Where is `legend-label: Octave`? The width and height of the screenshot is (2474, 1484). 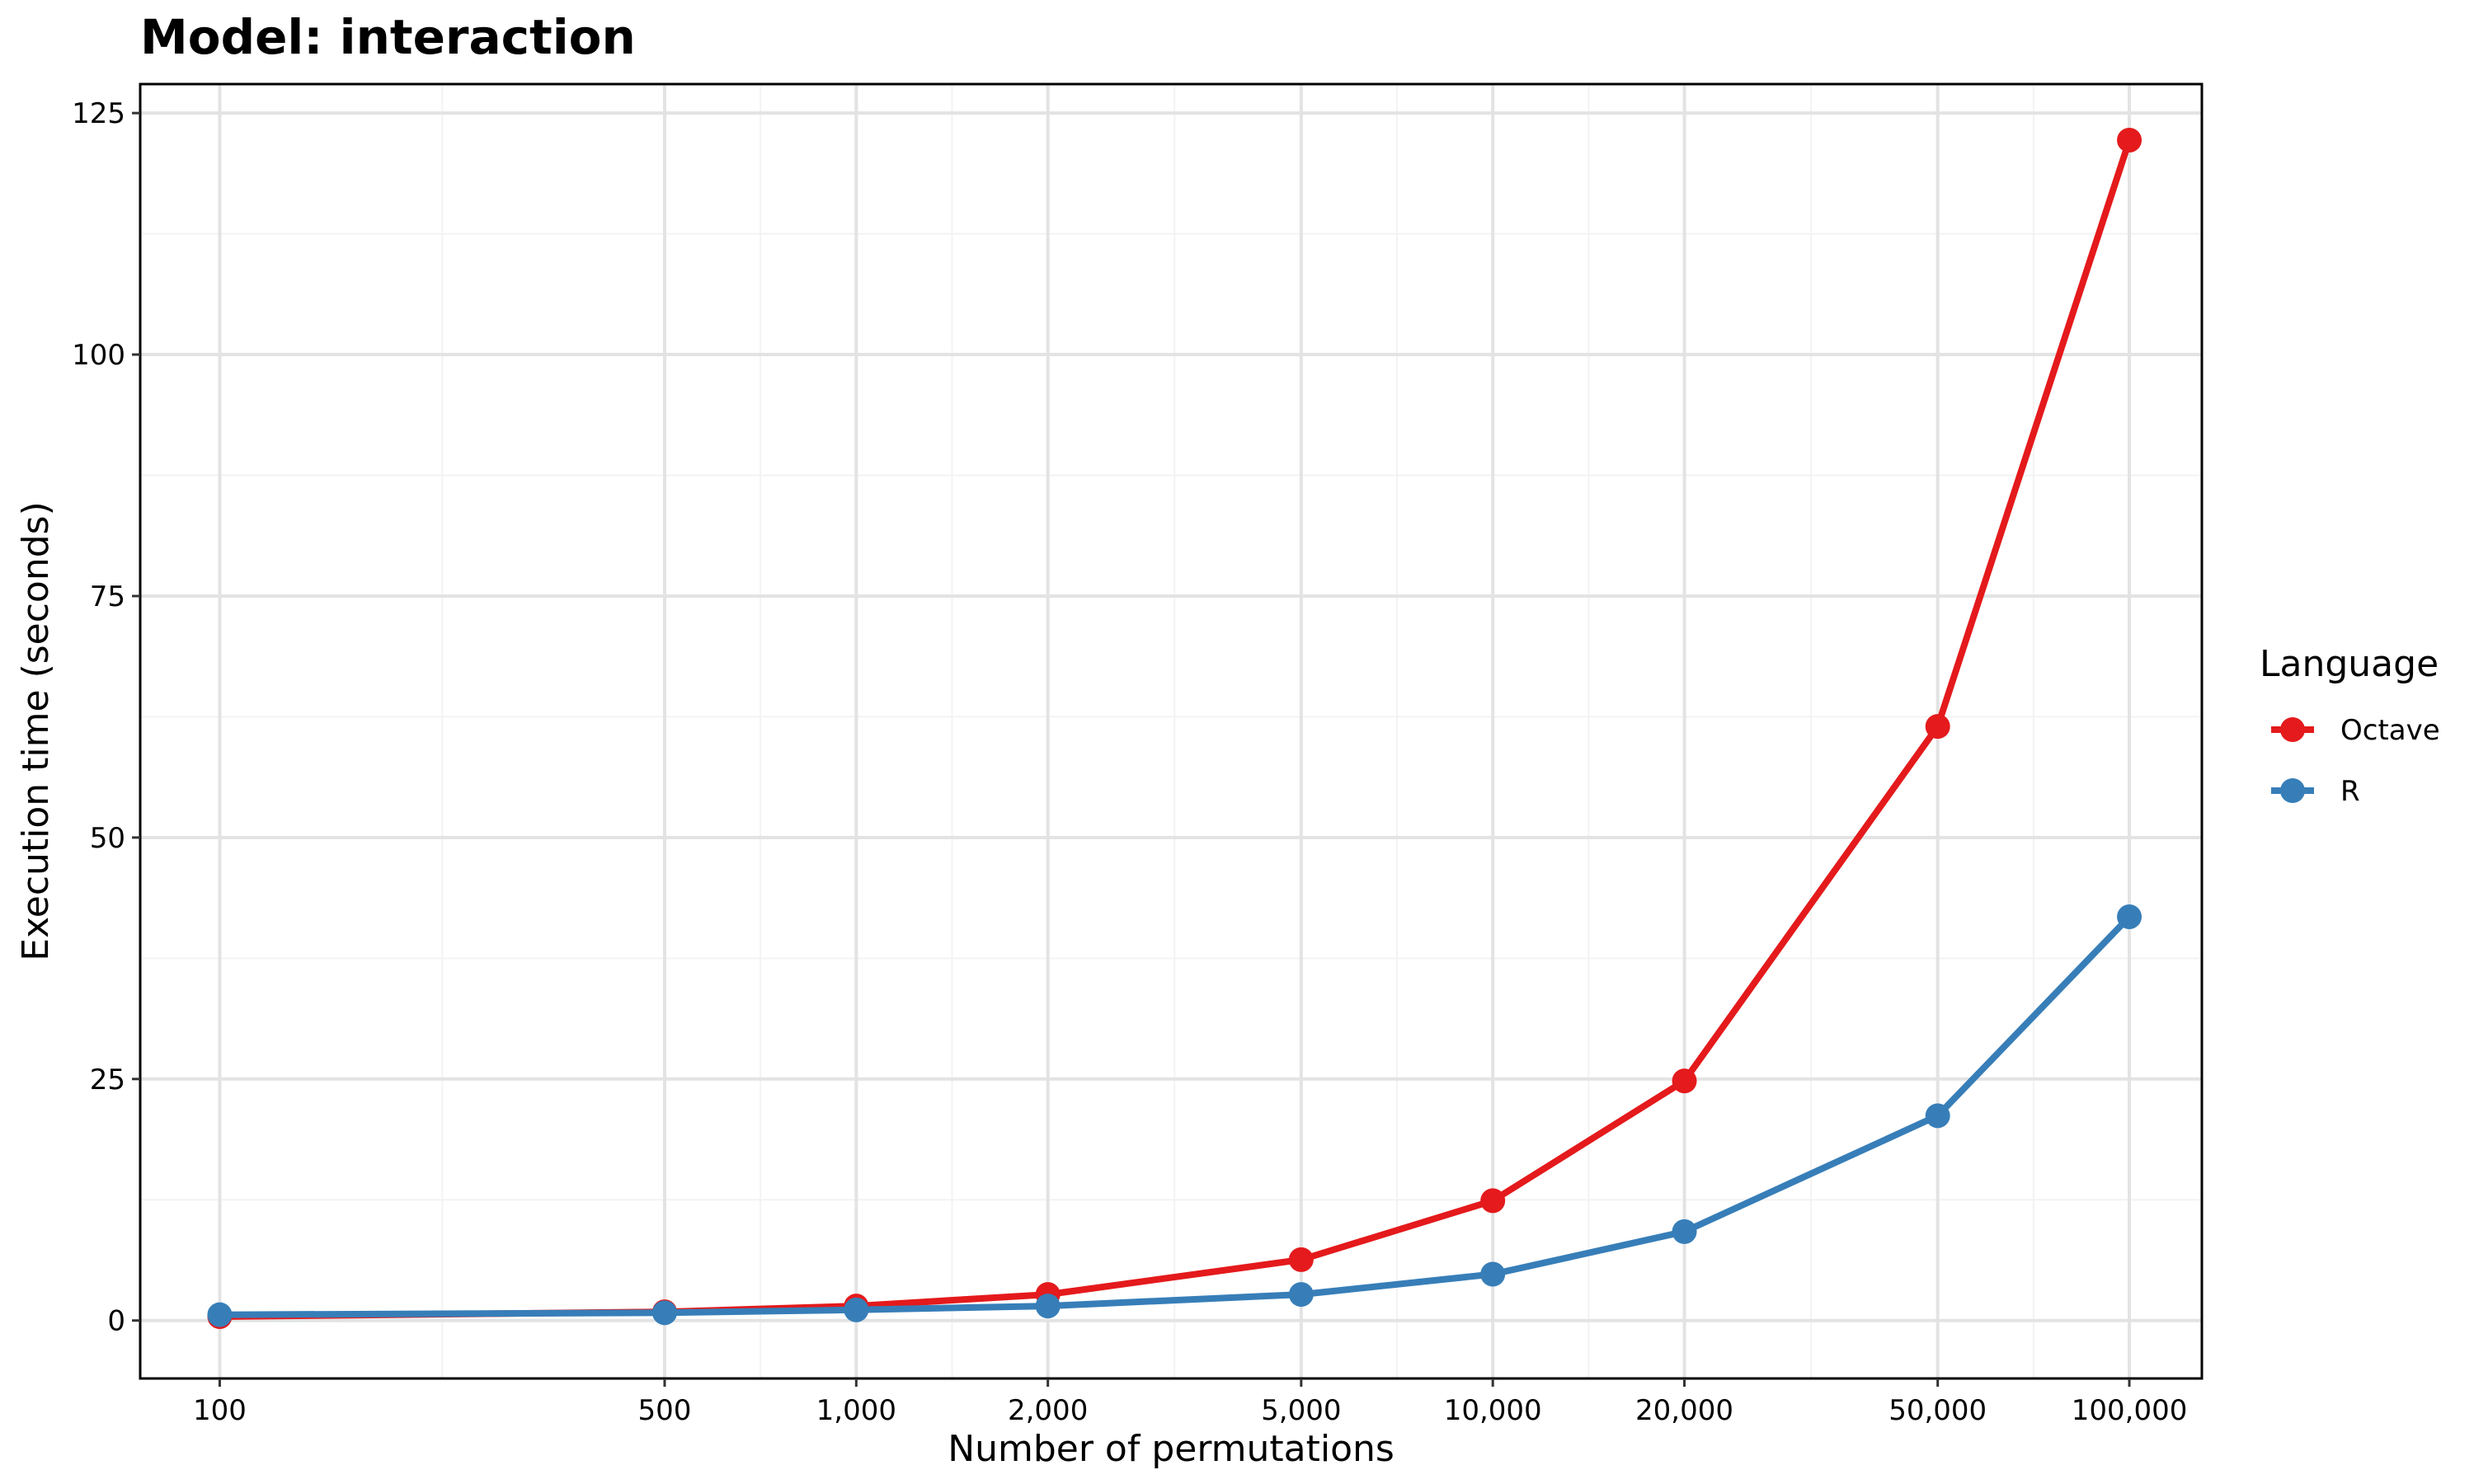
legend-label: Octave is located at coordinates (2390, 730).